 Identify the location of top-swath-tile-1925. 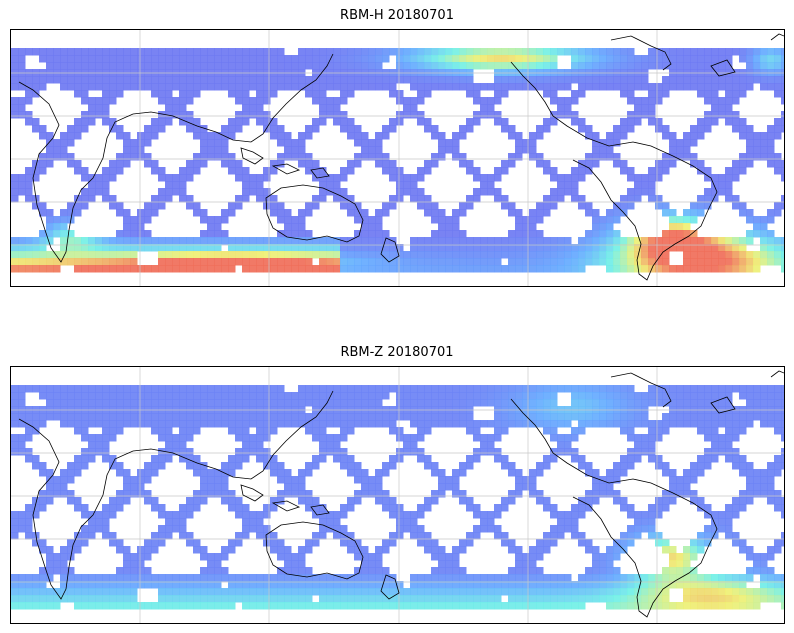
(540, 262).